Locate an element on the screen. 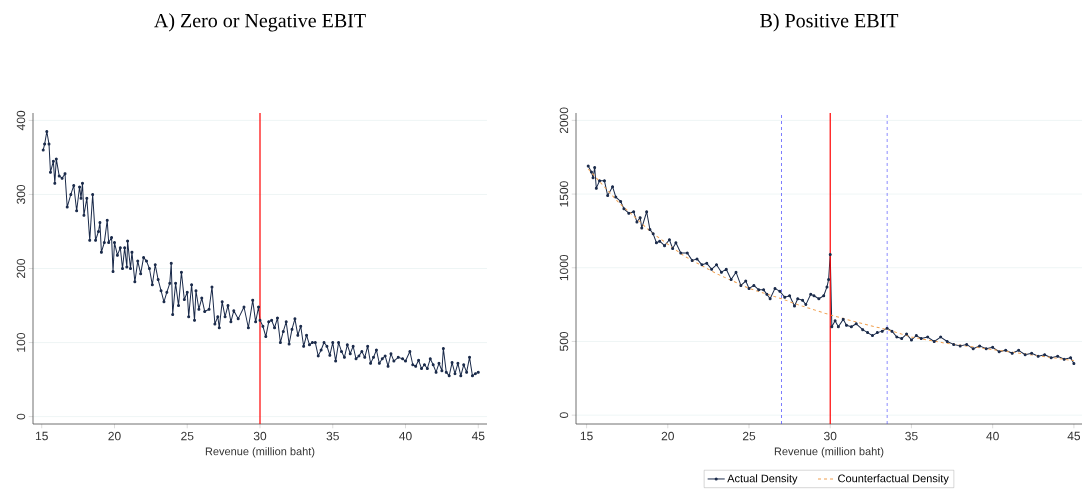  y-tick-label: 2000 is located at coordinates (564, 120).